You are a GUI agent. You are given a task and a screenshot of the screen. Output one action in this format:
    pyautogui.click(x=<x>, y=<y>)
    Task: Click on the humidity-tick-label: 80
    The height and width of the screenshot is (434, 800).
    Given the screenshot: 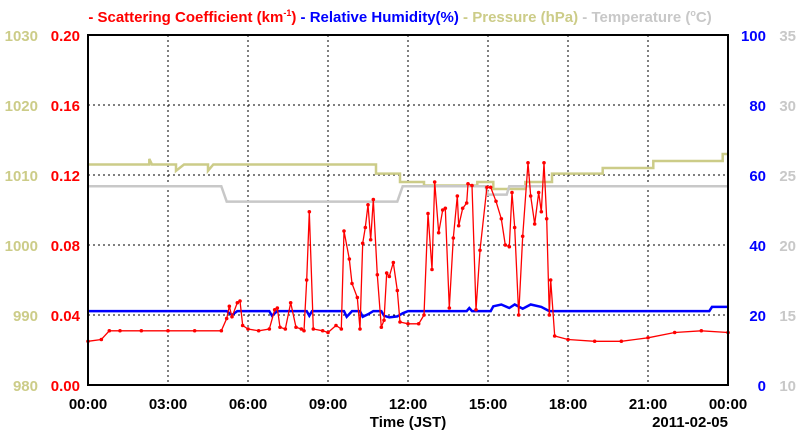 What is the action you would take?
    pyautogui.click(x=757, y=106)
    